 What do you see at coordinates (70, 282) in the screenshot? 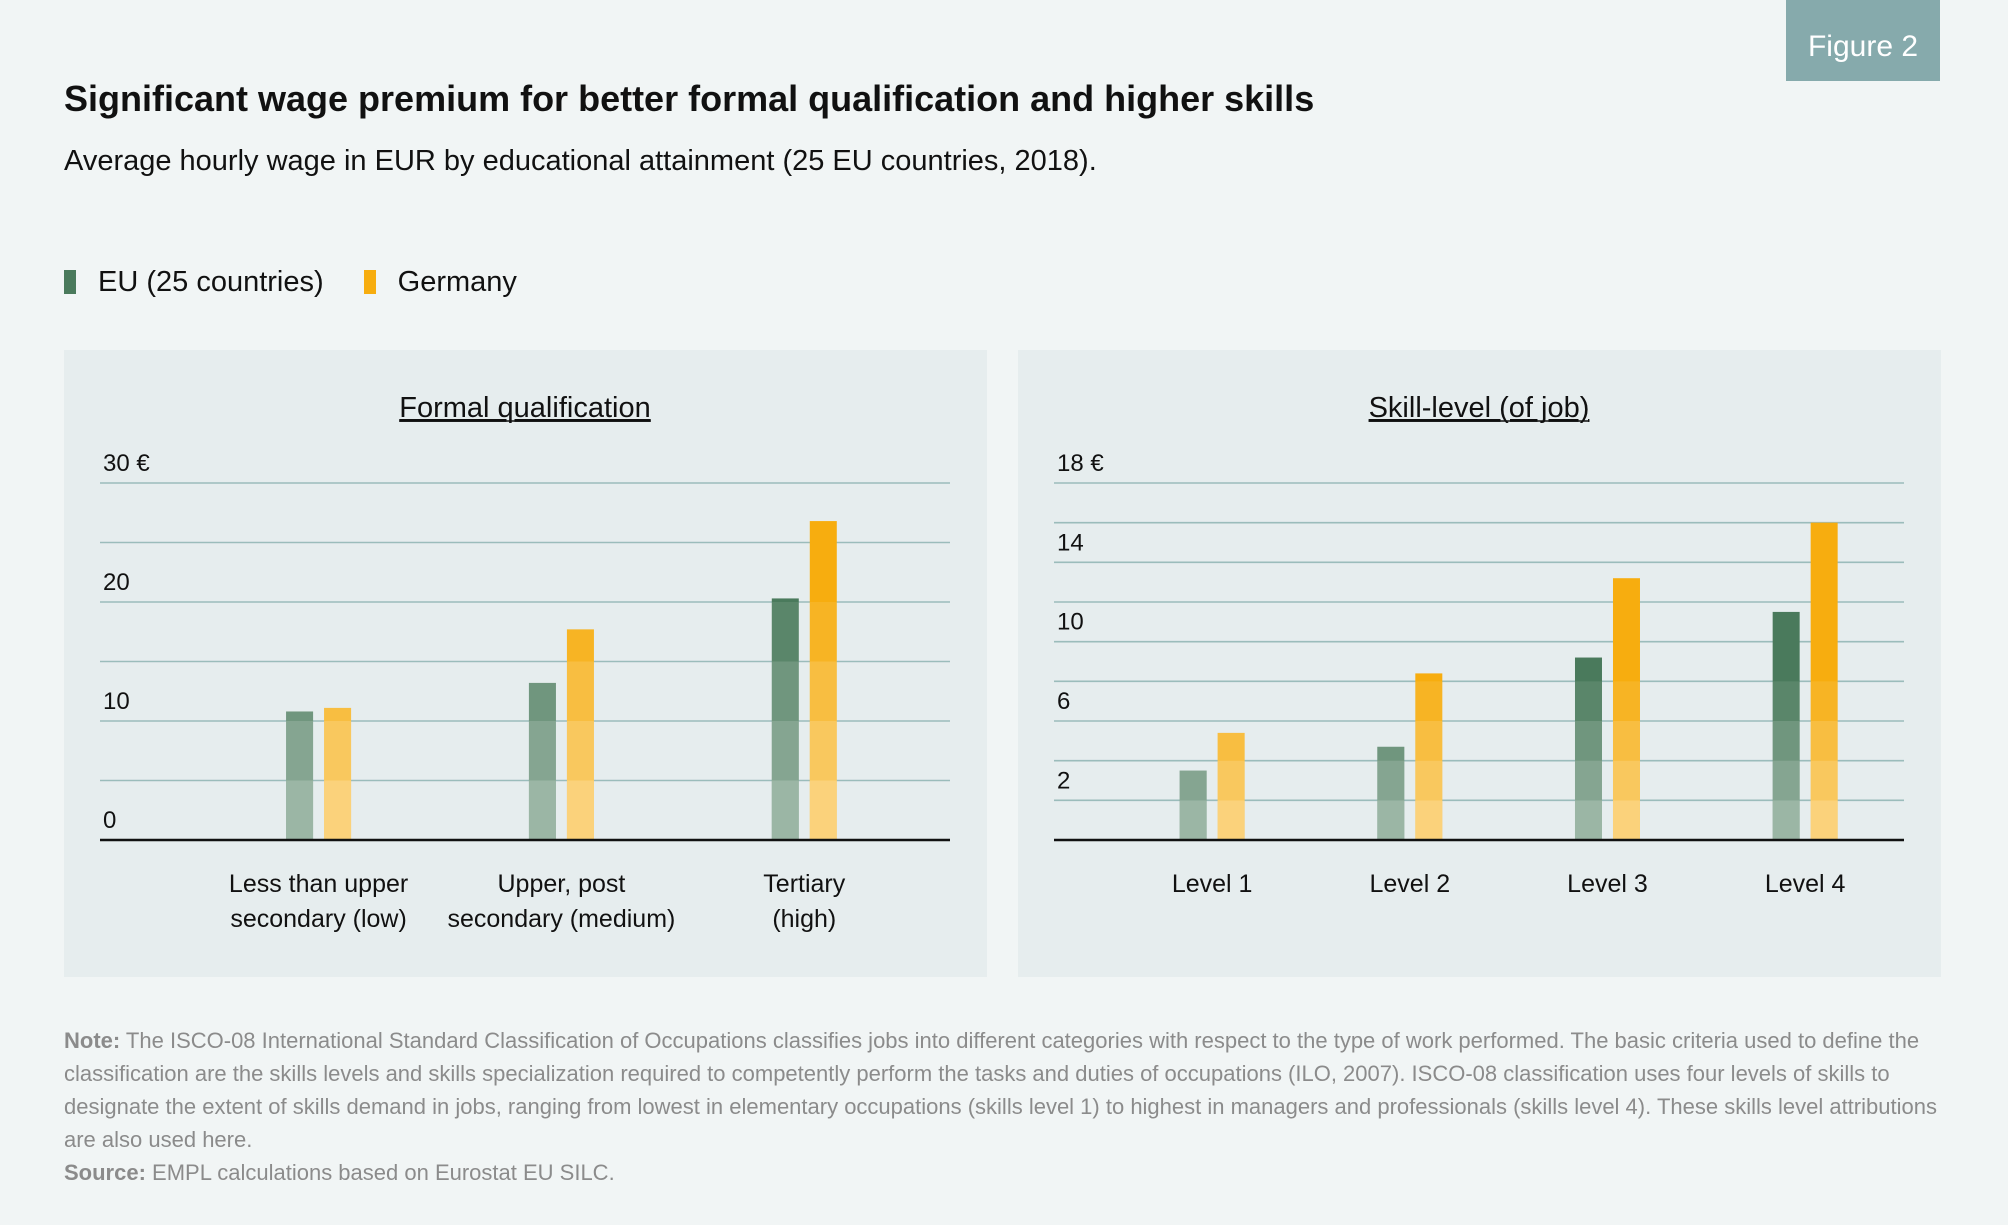
I see `legend-swatch-eu` at bounding box center [70, 282].